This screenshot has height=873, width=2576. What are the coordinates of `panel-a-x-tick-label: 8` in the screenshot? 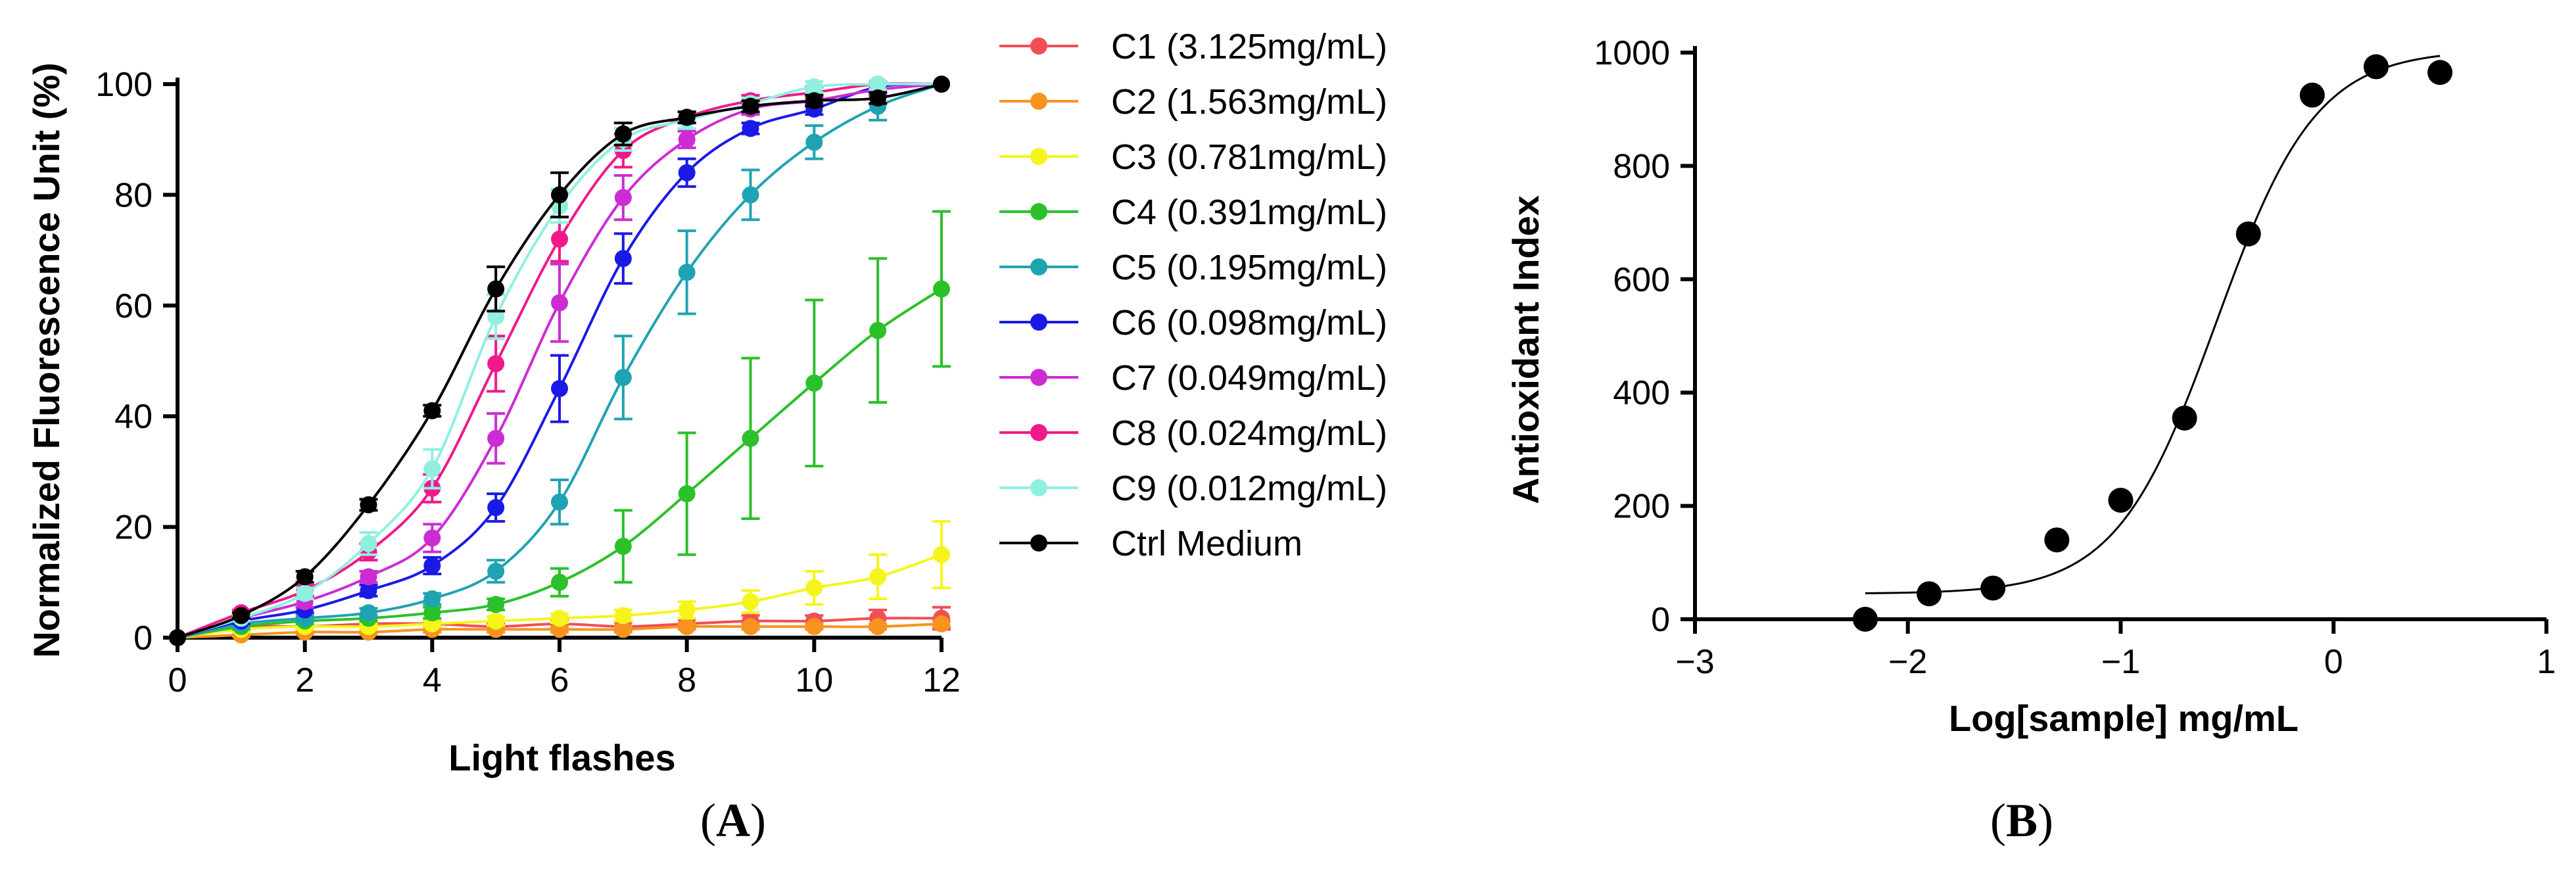 It's located at (686, 680).